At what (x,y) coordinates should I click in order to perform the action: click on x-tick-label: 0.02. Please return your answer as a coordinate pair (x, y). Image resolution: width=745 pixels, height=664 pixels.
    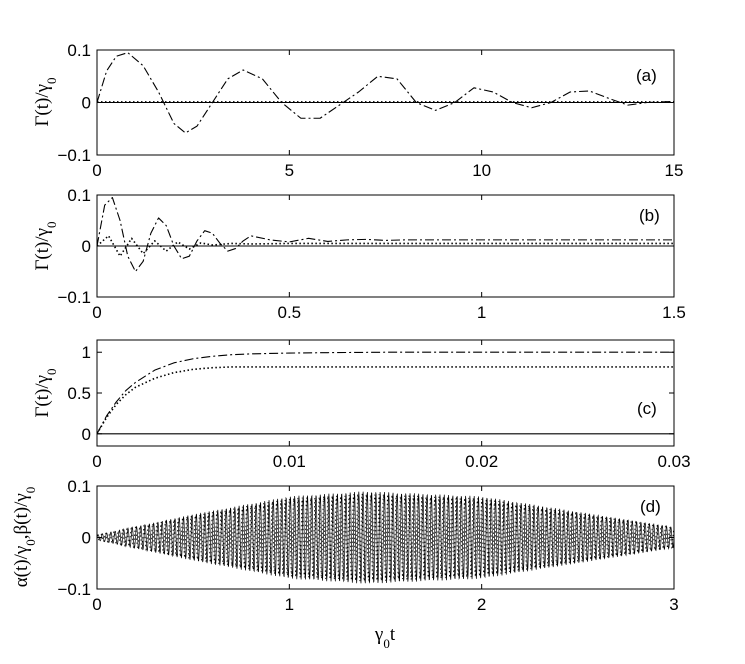
    Looking at the image, I should click on (481, 461).